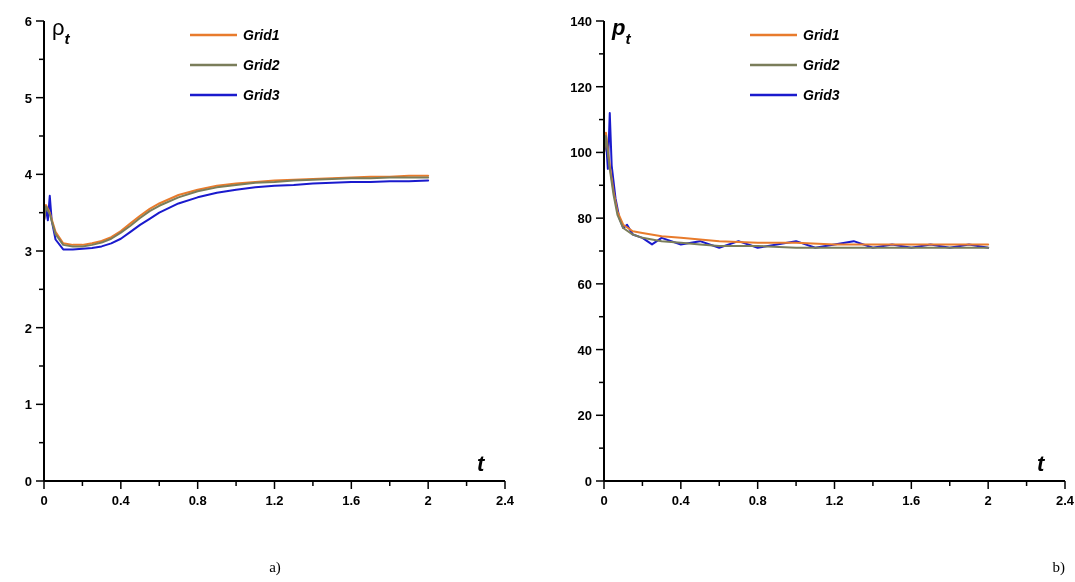 This screenshot has height=582, width=1075. I want to click on y-tick-label: 6, so click(28, 21).